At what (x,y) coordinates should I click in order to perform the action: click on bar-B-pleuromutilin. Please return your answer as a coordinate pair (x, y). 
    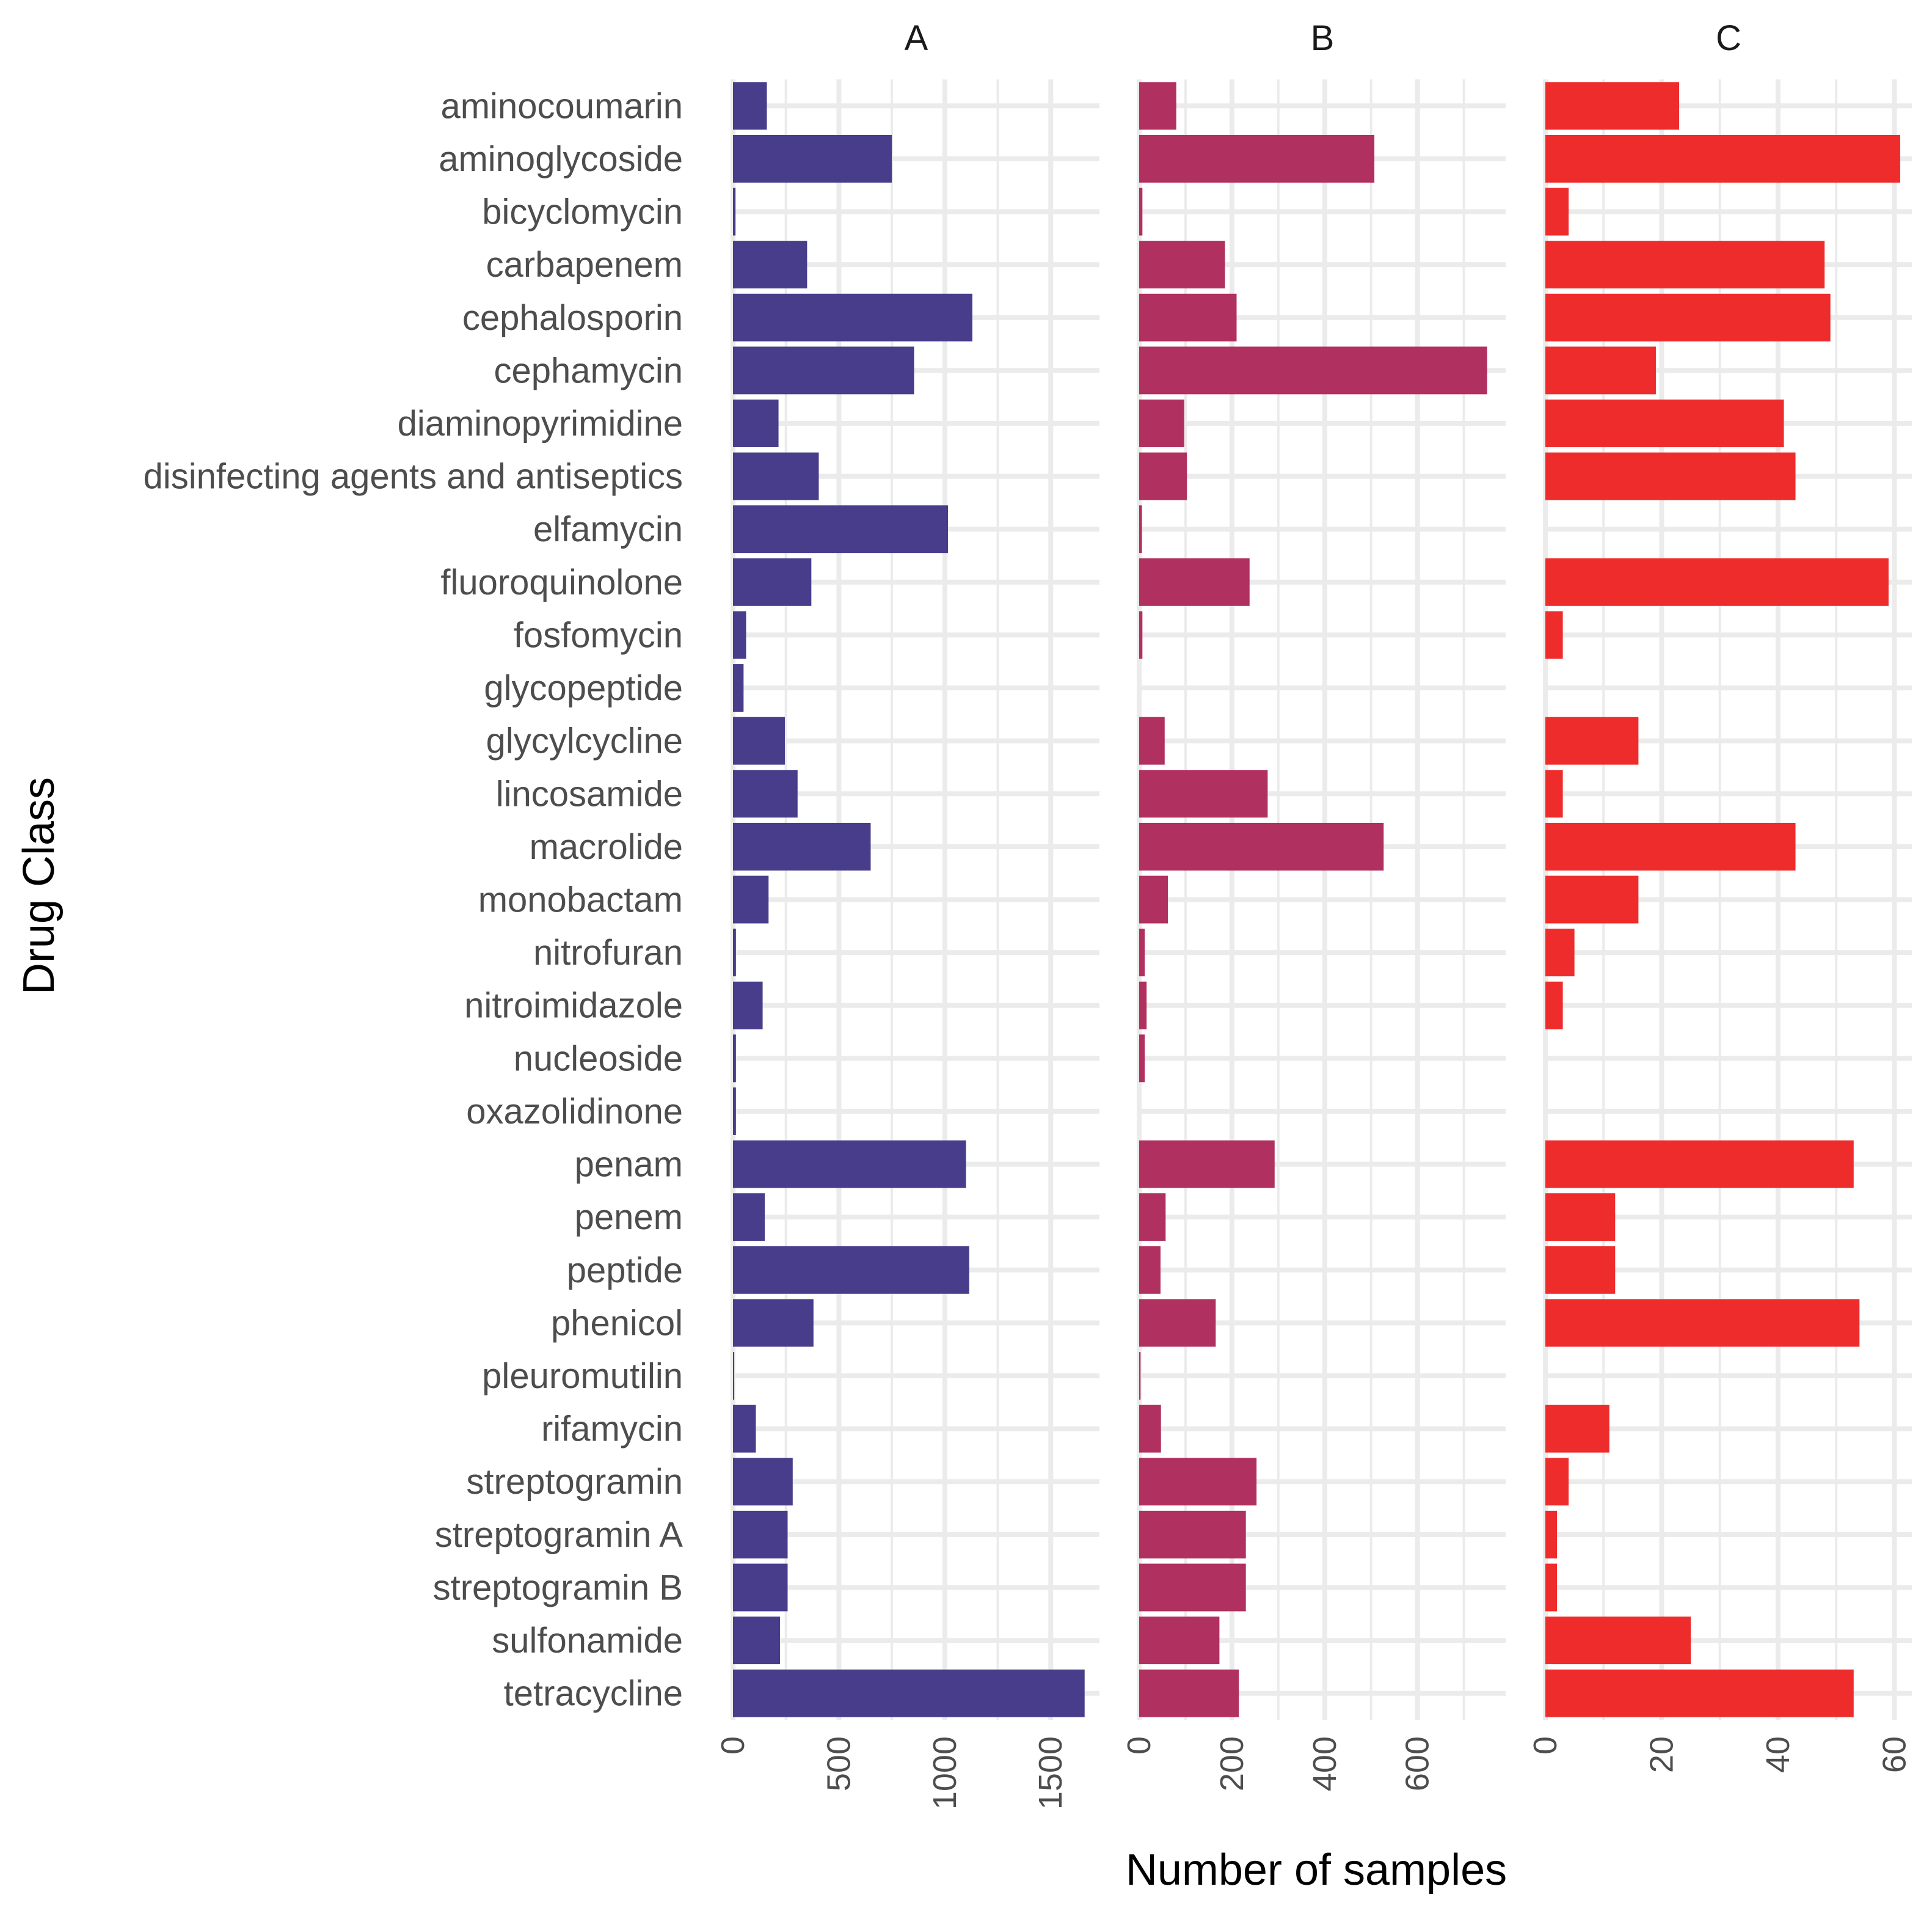
    Looking at the image, I should click on (1140, 1376).